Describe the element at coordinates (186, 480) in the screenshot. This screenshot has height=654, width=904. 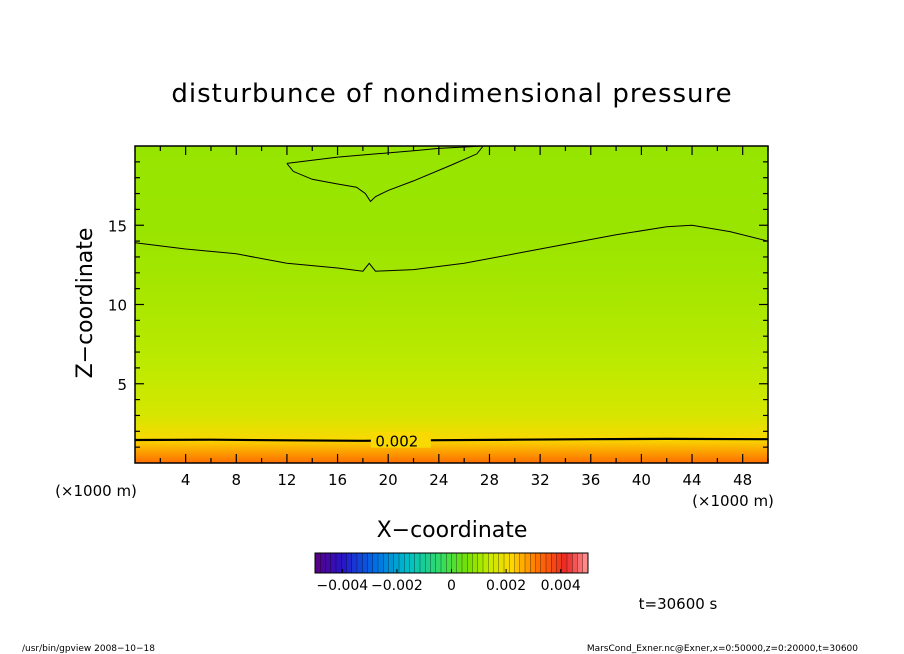
I see `x-tick-label: 4` at that location.